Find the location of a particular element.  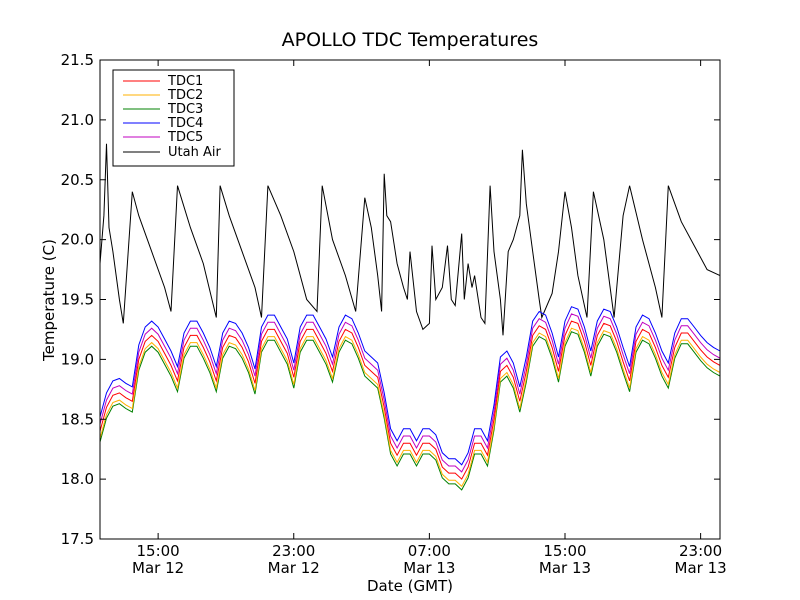

y-tick-label: 19.0 is located at coordinates (77, 359).